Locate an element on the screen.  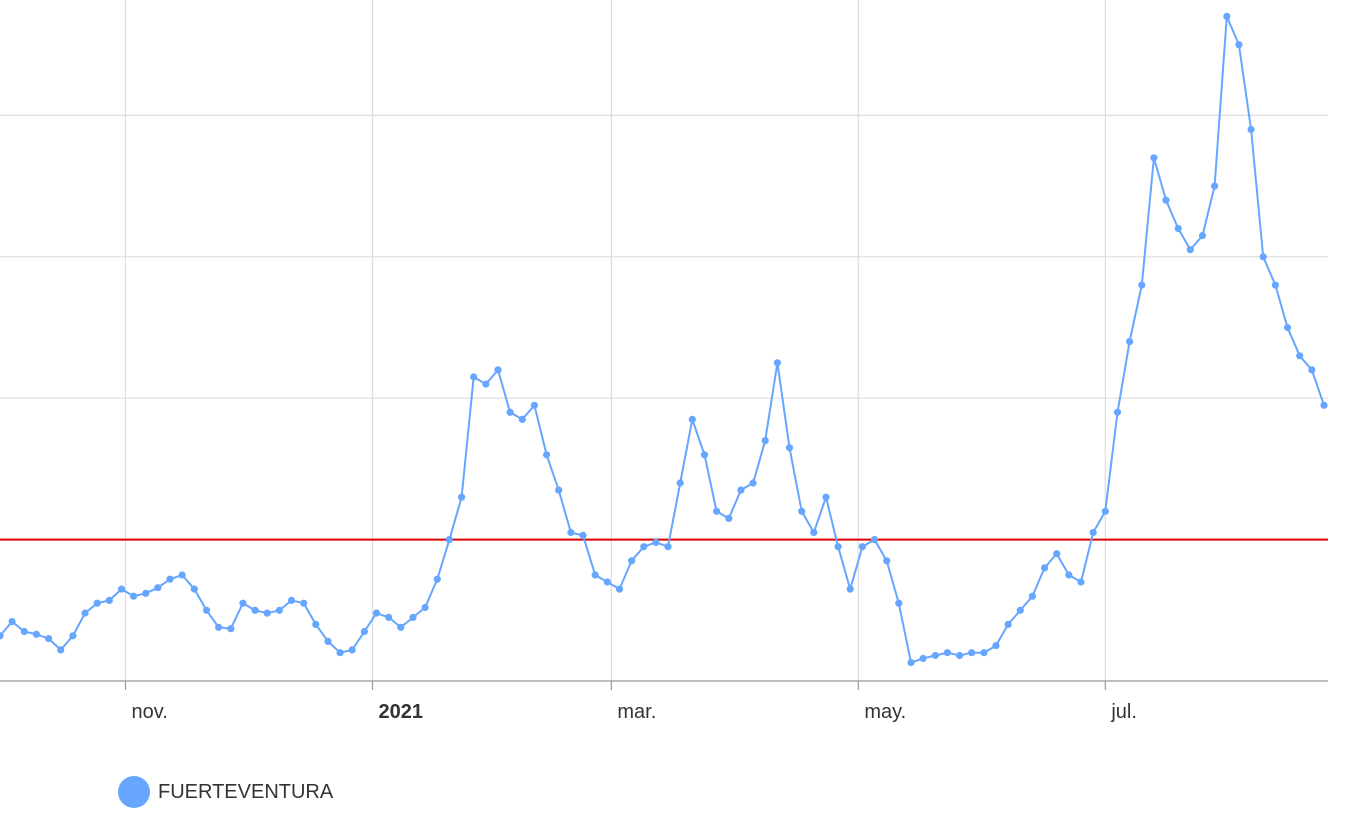
legend-swatch is located at coordinates (134, 792).